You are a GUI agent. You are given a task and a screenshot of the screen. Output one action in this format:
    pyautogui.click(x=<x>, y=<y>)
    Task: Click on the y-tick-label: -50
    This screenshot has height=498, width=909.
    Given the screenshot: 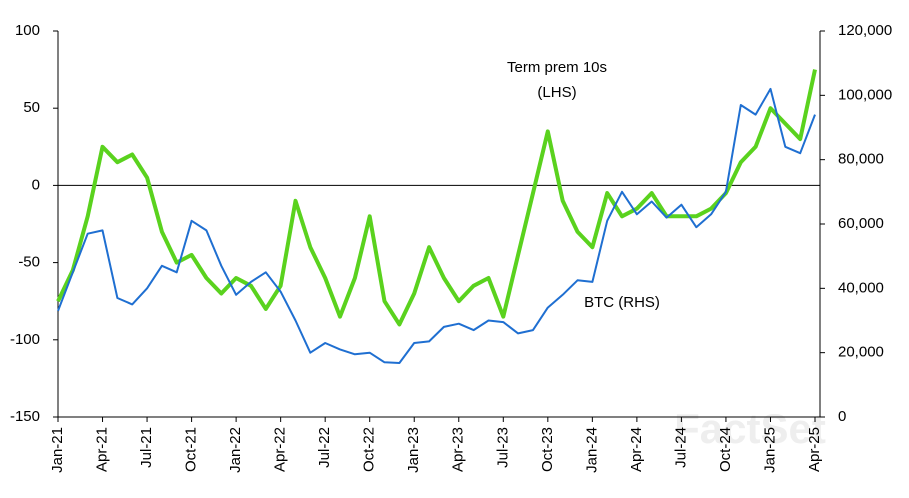 What is the action you would take?
    pyautogui.click(x=29, y=262)
    